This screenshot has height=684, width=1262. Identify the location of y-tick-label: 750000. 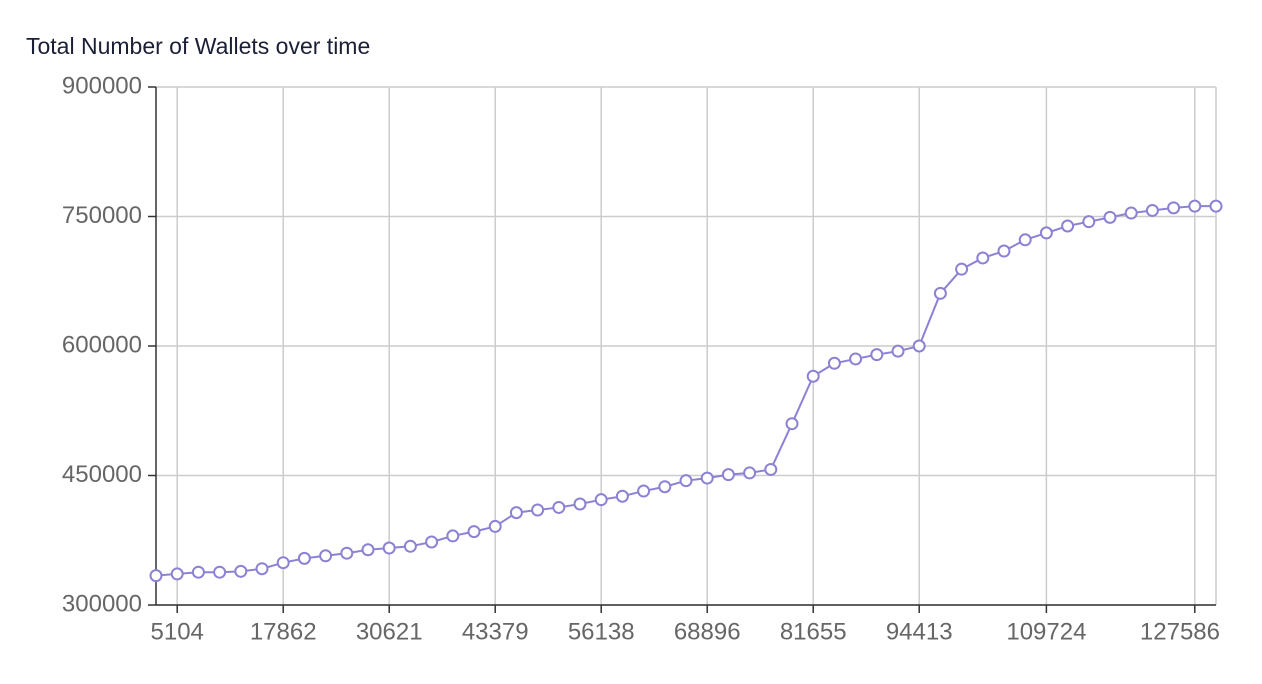
(102, 215).